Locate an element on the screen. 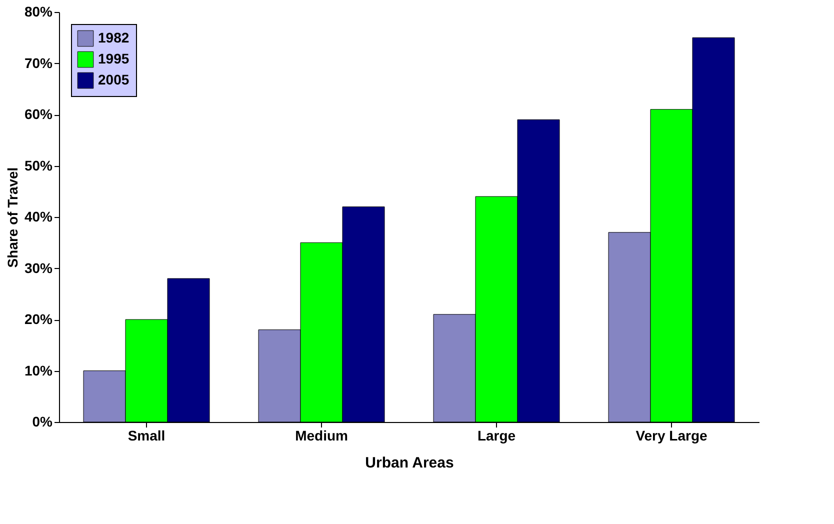 The width and height of the screenshot is (834, 524). y-tick-label: 40% is located at coordinates (39, 216).